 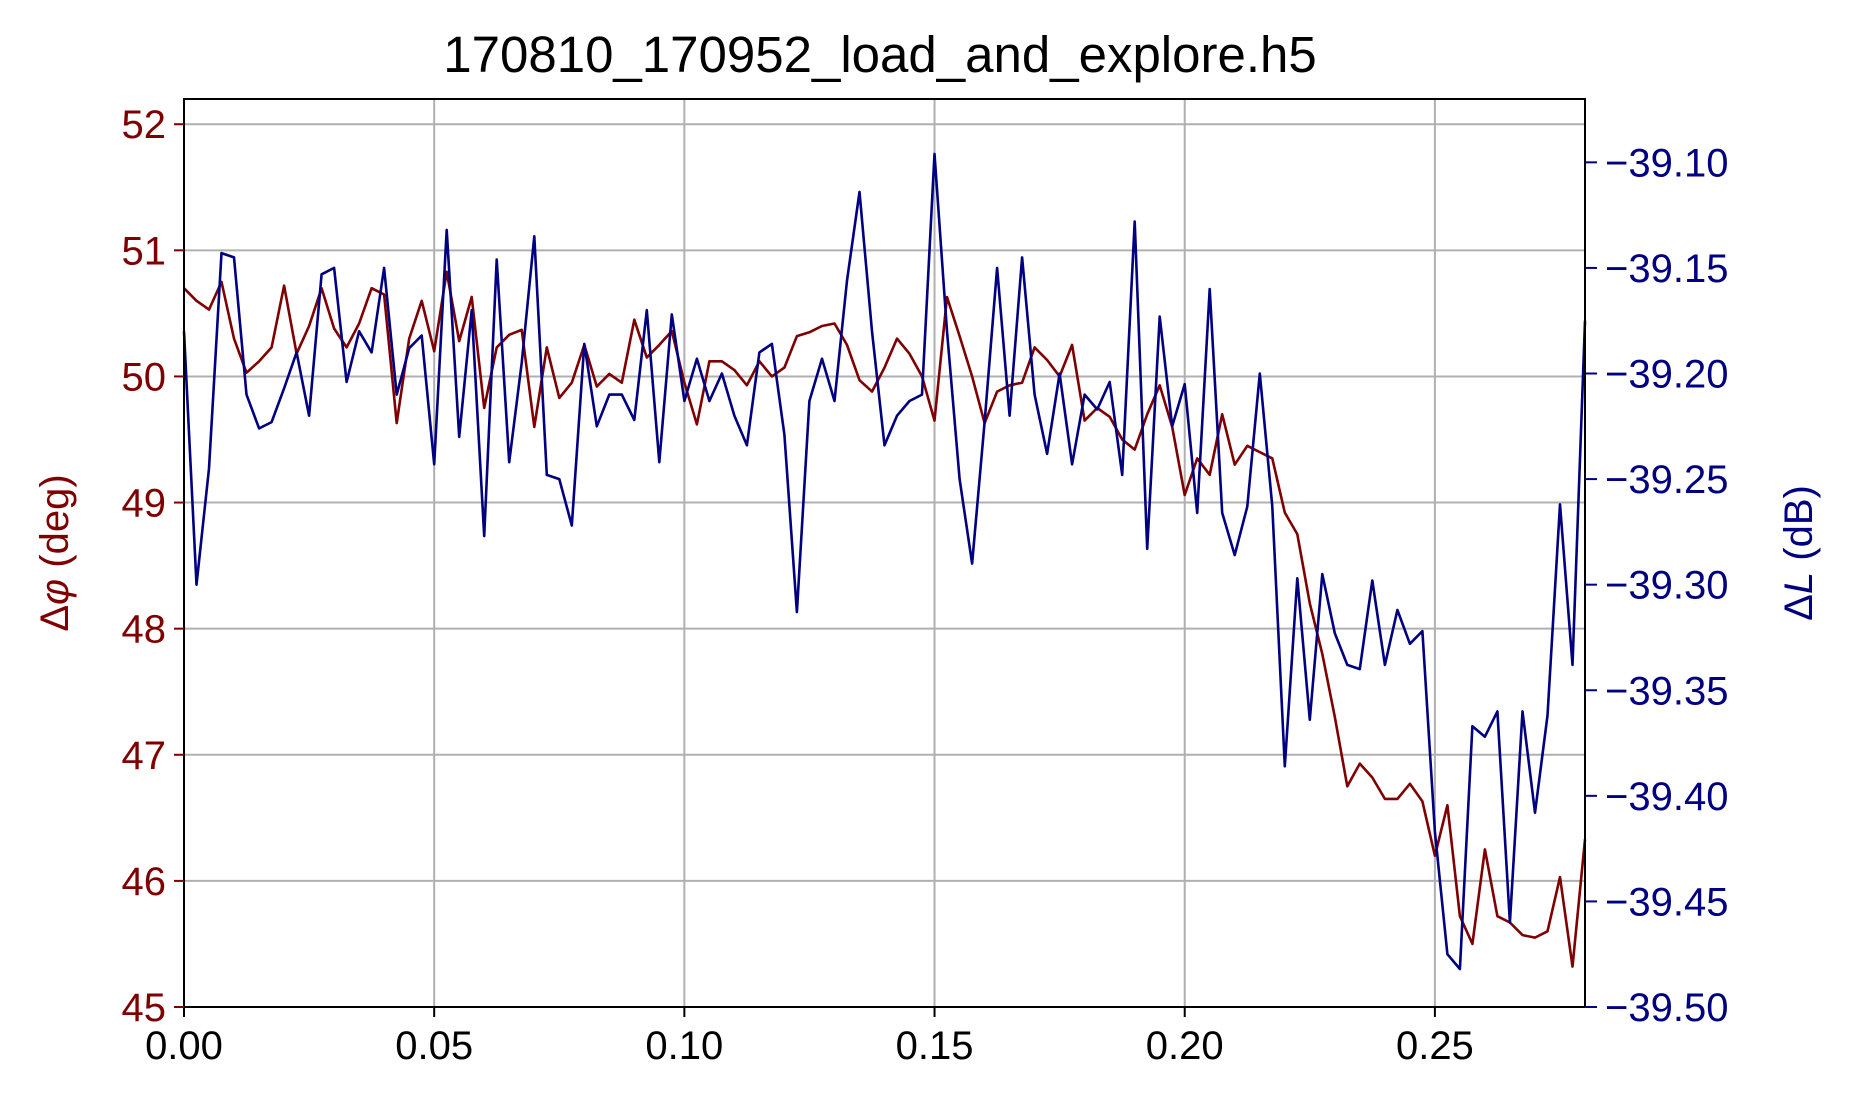 I want to click on right-tick-label: −39.30, so click(x=1666, y=586).